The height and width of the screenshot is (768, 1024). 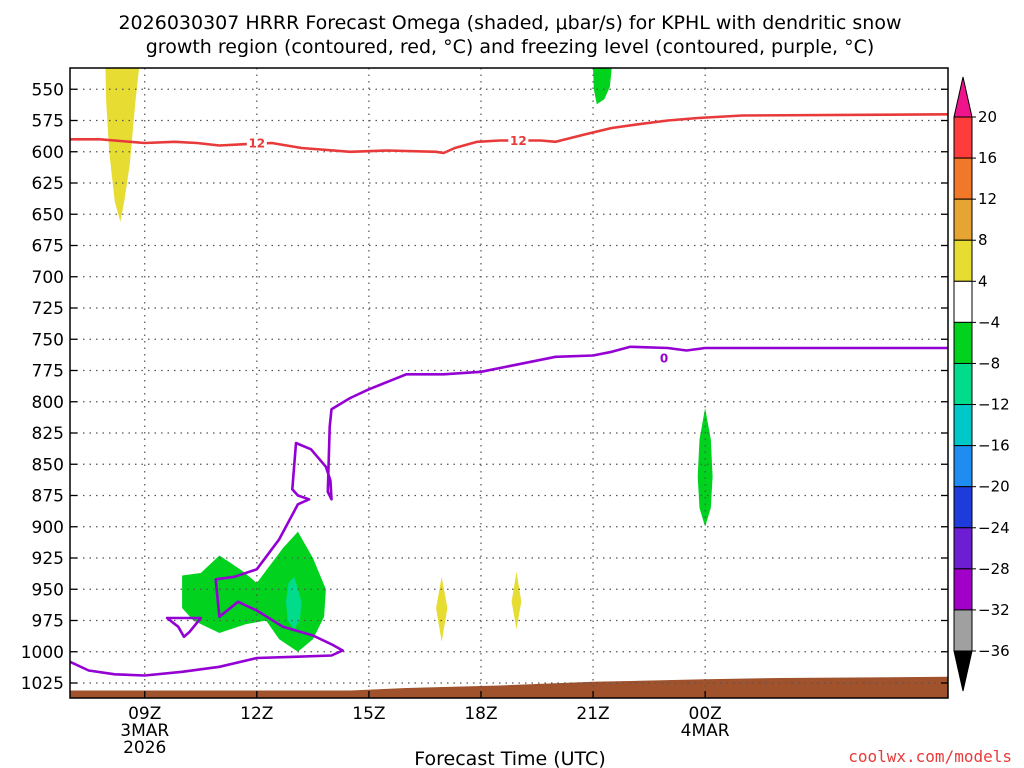 I want to click on y-tick-label-675: 675, so click(x=48, y=247).